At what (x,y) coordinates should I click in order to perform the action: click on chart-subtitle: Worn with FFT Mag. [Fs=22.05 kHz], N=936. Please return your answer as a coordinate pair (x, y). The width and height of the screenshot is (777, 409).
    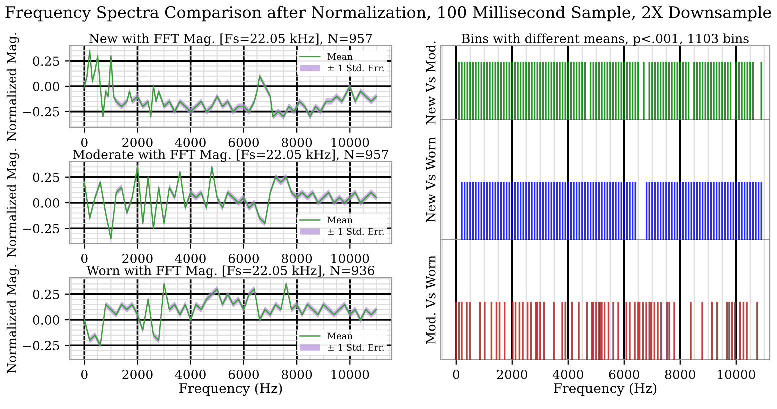
    Looking at the image, I should click on (230, 272).